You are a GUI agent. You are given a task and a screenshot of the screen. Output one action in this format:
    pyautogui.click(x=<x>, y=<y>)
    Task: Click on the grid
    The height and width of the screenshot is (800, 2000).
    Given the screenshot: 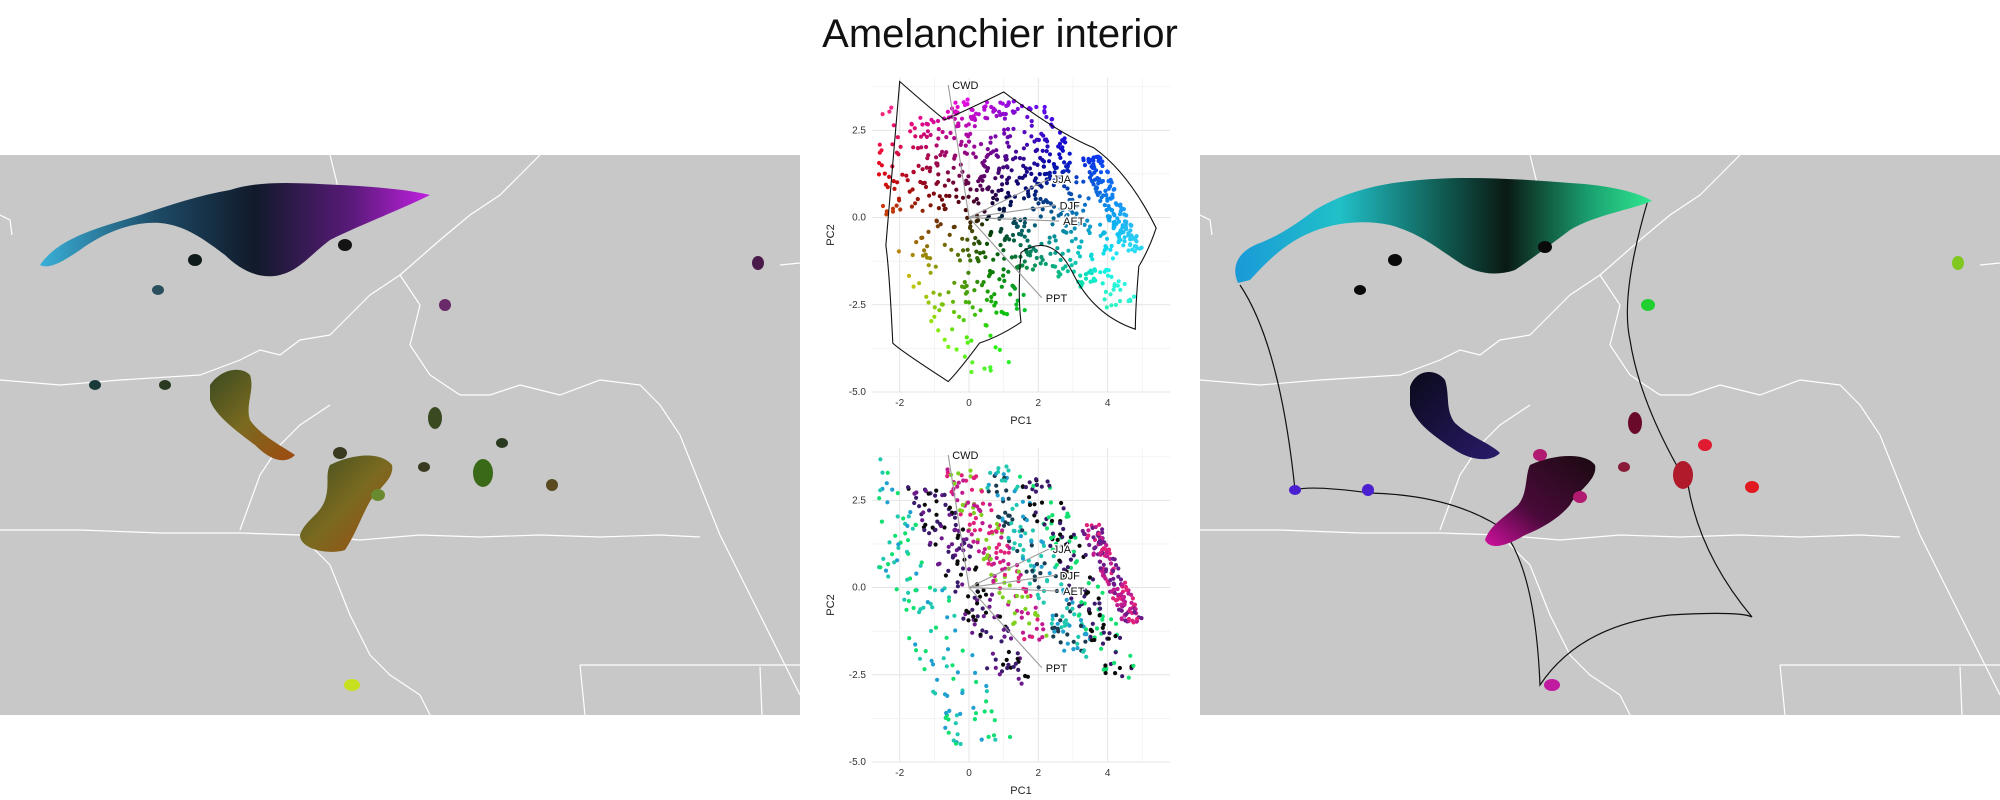 What is the action you would take?
    pyautogui.click(x=1021, y=235)
    